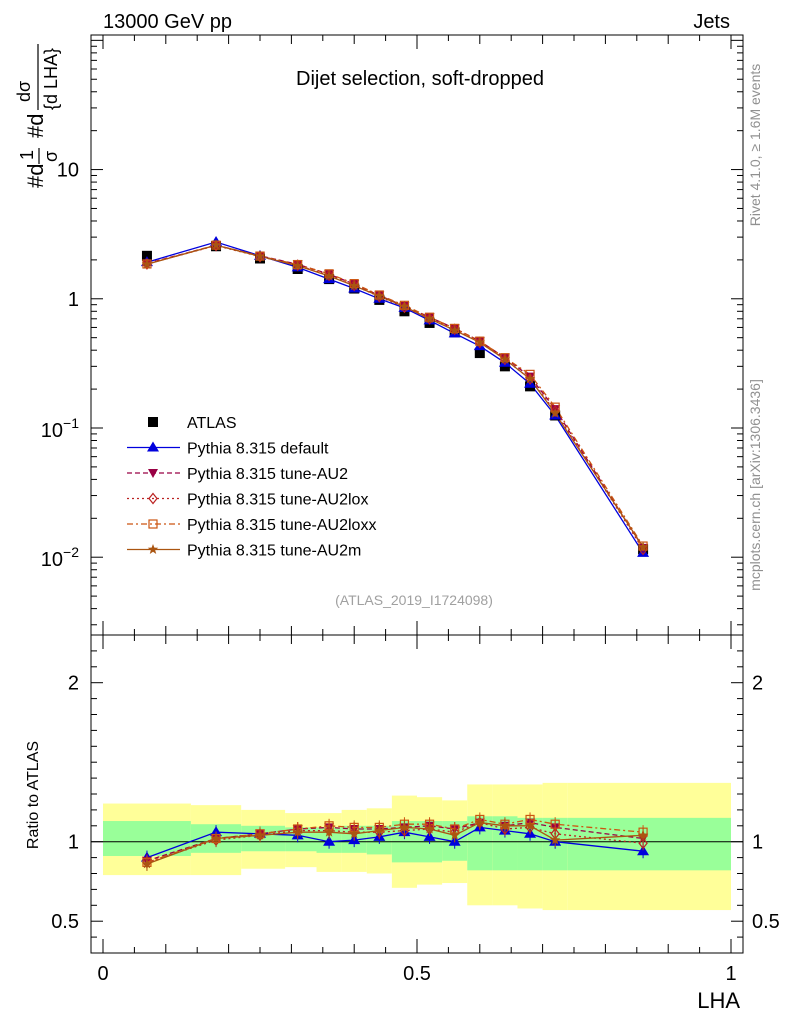 This screenshot has width=786, height=1024. I want to click on y-tick-label-exp: −2, so click(71, 552).